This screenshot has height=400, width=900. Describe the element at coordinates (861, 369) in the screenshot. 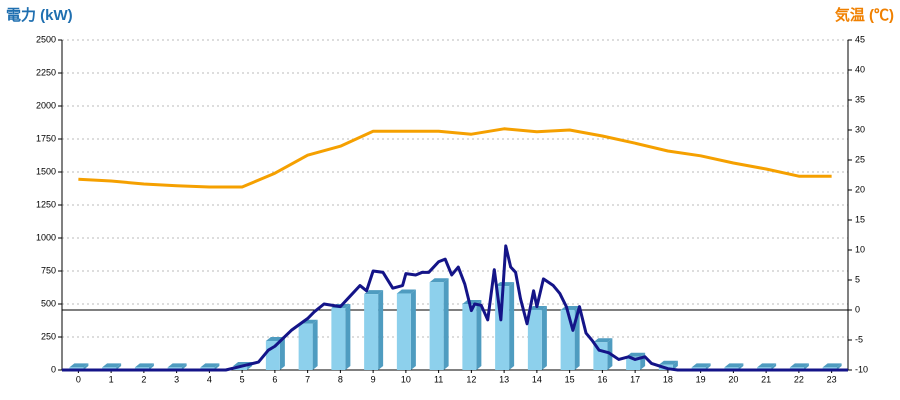

I see `y2-tick-label: -10` at that location.